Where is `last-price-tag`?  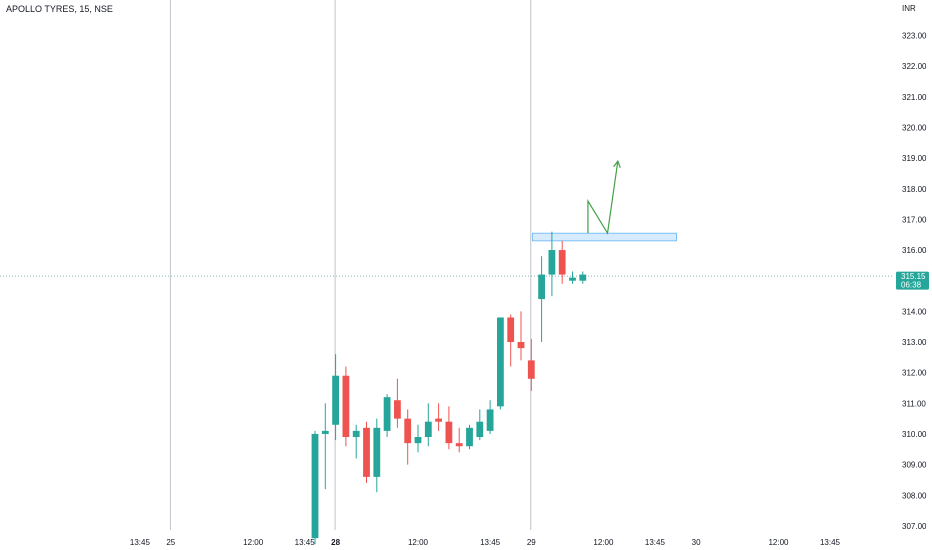
last-price-tag is located at coordinates (912, 280).